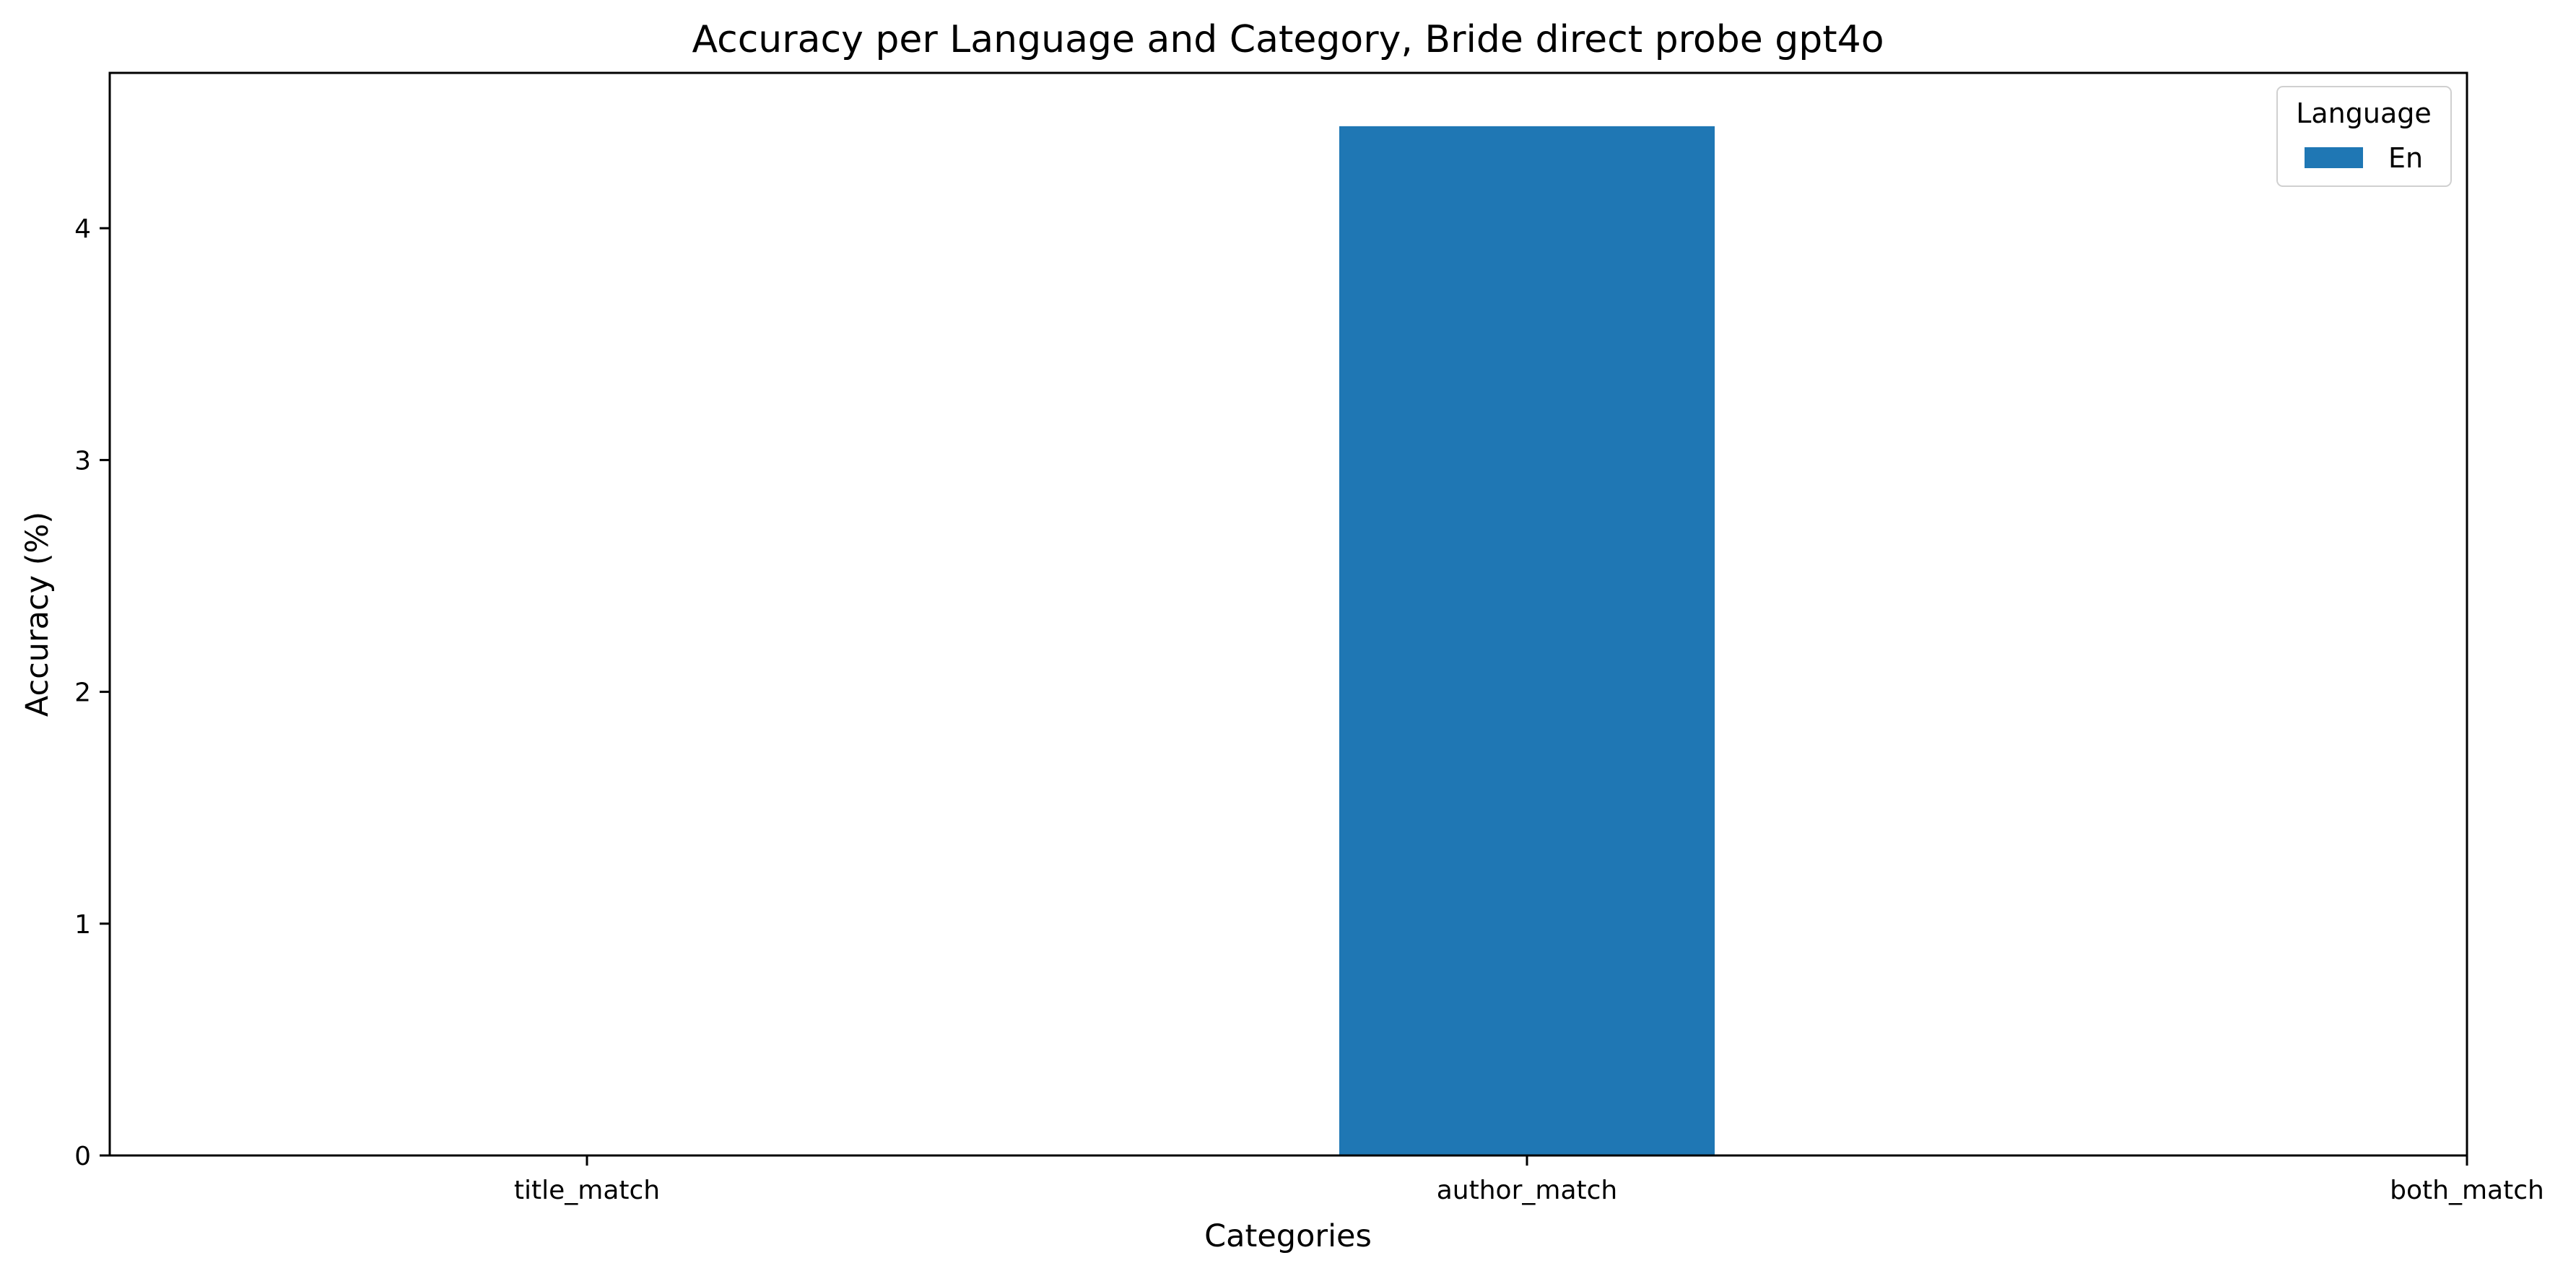 The height and width of the screenshot is (1276, 2576). Describe the element at coordinates (1527, 1190) in the screenshot. I see `x-tick-label: author_match` at that location.